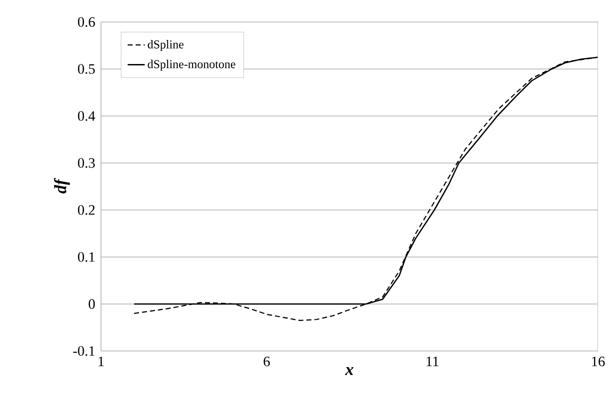 The image size is (614, 403). I want to click on x-tick-label: 16, so click(598, 361).